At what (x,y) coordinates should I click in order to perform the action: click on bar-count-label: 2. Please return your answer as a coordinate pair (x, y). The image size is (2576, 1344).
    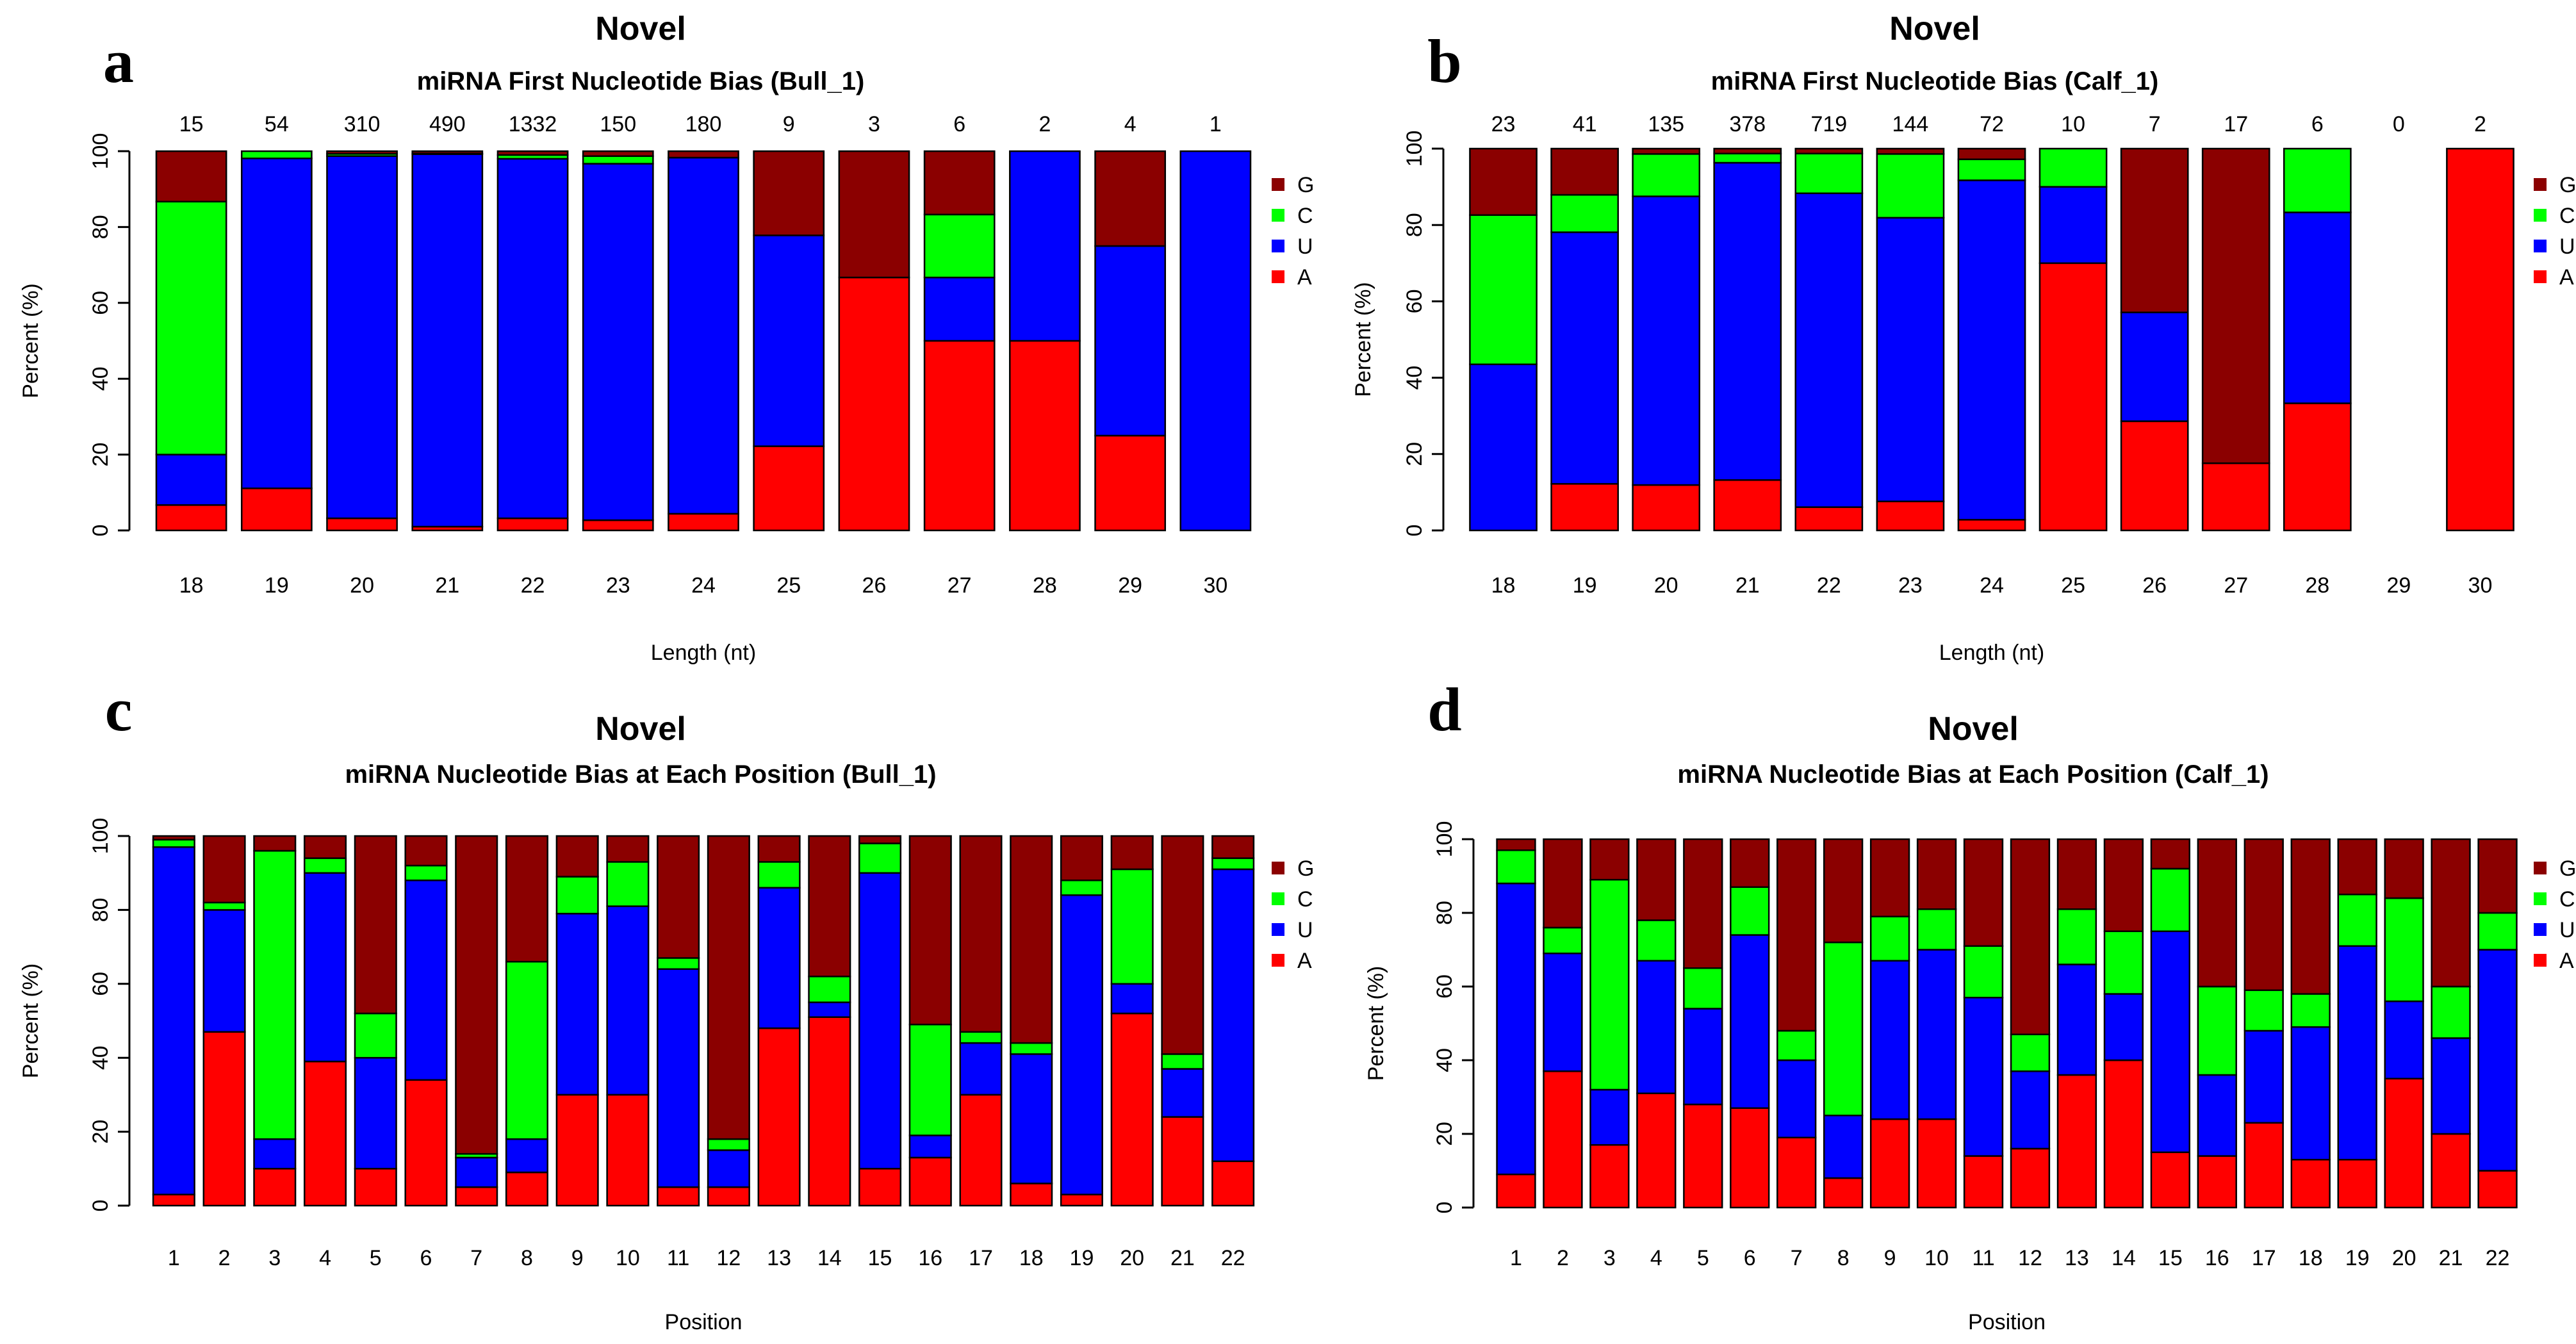
    Looking at the image, I should click on (2480, 124).